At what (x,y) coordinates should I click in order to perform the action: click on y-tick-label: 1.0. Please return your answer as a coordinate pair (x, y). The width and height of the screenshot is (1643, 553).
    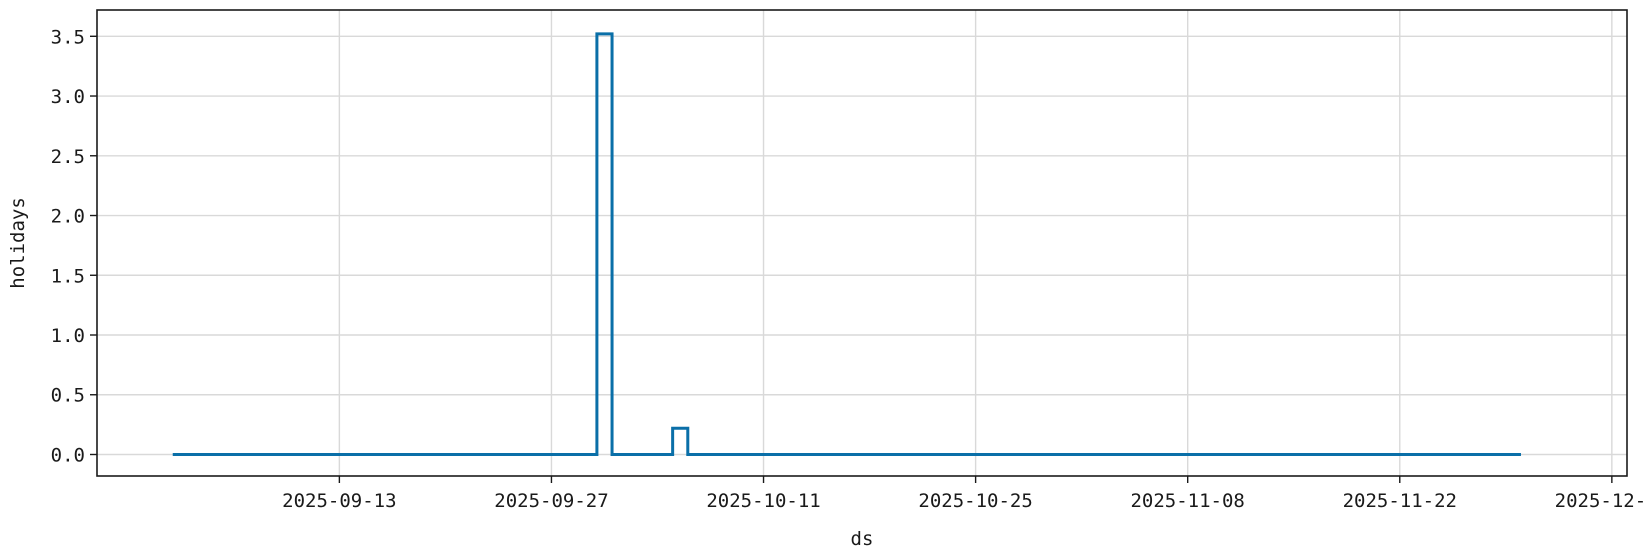
    Looking at the image, I should click on (68, 336).